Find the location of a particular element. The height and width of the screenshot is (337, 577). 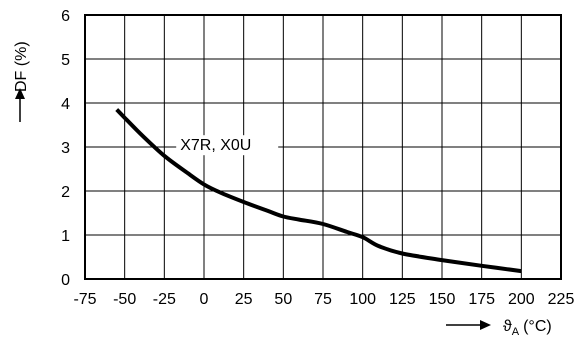

x-tick-label: 175 is located at coordinates (481, 299).